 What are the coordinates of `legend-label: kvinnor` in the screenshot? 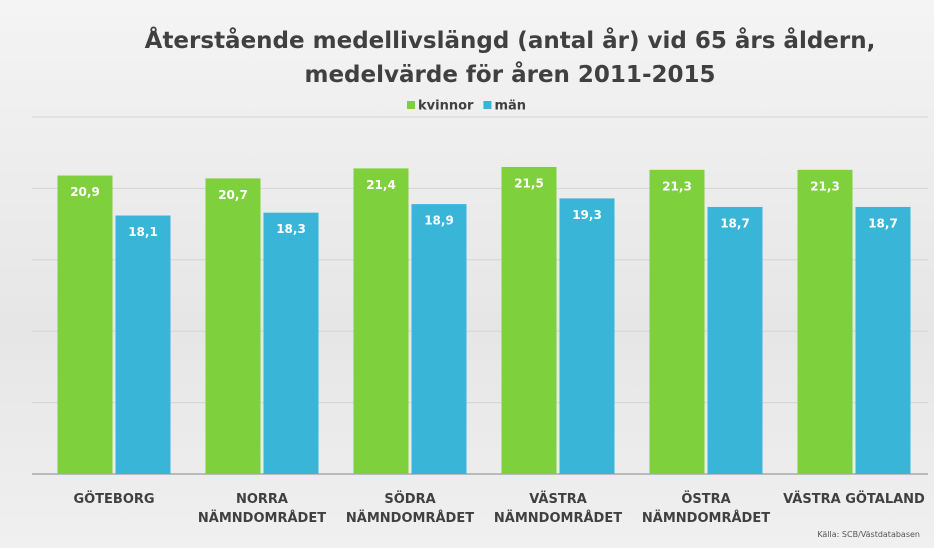 It's located at (446, 106).